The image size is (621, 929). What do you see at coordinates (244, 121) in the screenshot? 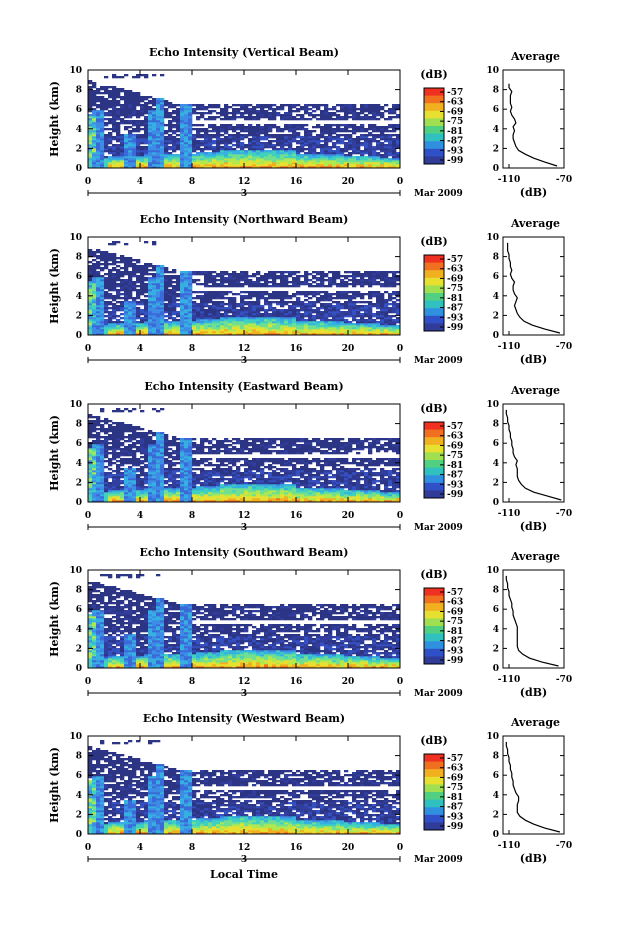
I see `heatmap-cells` at bounding box center [244, 121].